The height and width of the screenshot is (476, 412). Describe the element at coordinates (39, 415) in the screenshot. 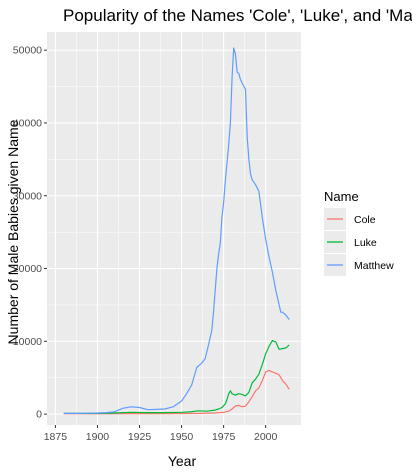

I see `y-tick-label: 0` at that location.